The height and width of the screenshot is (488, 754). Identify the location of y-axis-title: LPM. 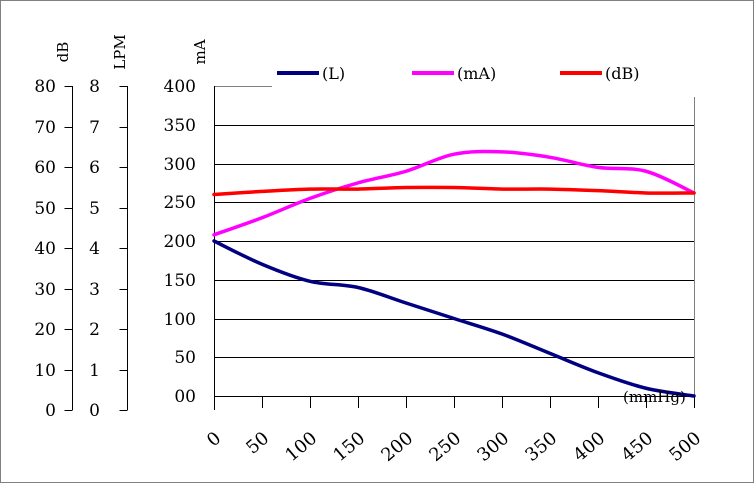
(120, 51).